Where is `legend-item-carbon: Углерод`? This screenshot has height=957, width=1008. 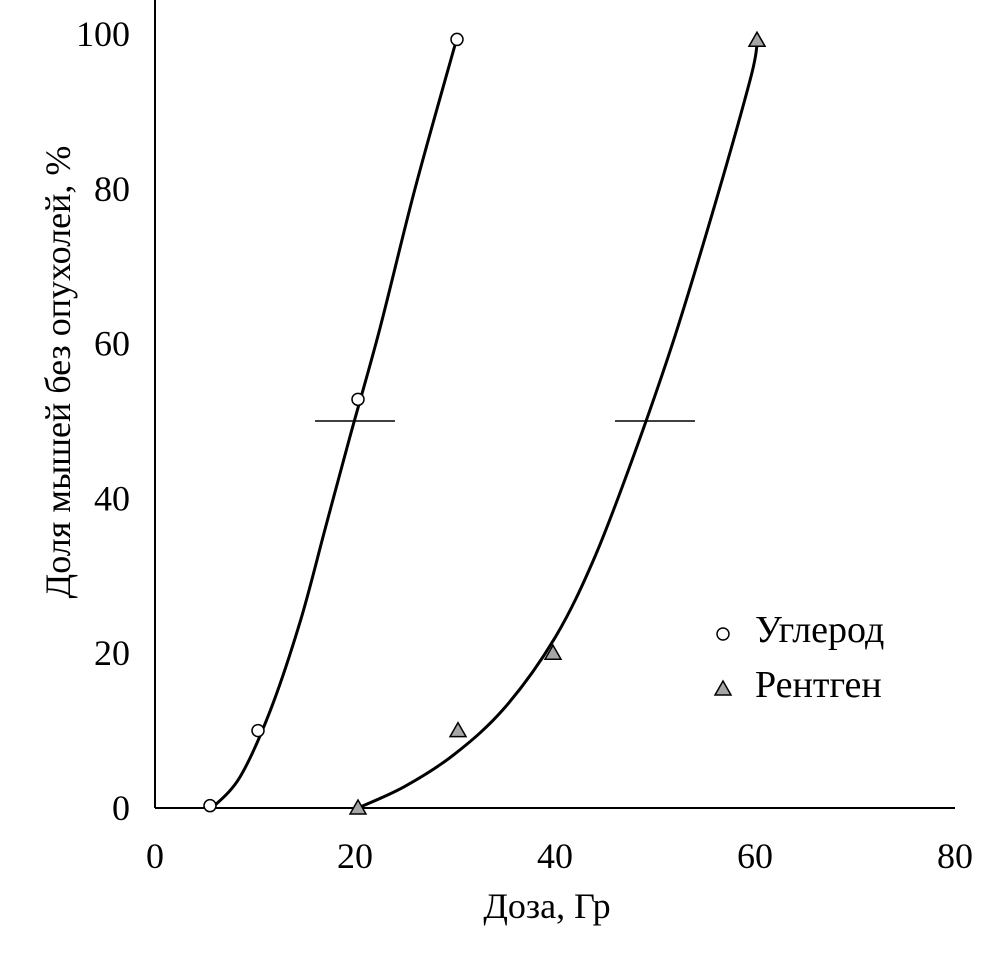 legend-item-carbon: Углерод is located at coordinates (800, 630).